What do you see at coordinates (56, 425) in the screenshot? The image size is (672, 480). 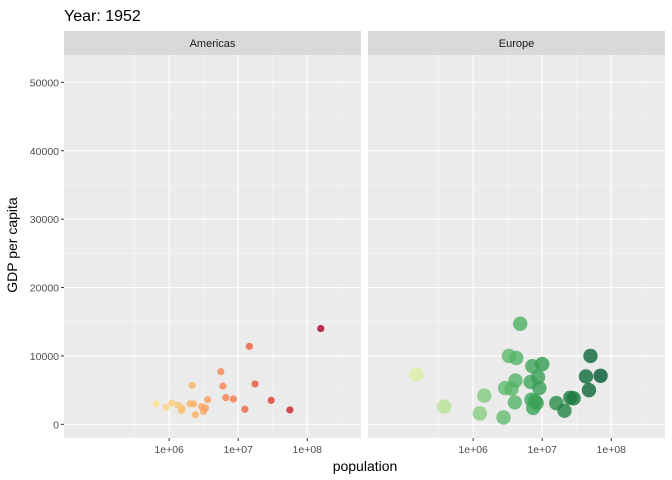 I see `y-tick-label: 0` at bounding box center [56, 425].